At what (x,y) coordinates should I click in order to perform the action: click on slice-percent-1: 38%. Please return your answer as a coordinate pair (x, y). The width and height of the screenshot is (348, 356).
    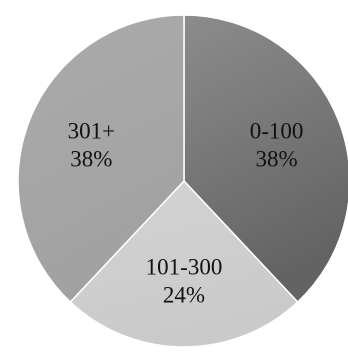
    Looking at the image, I should click on (277, 158).